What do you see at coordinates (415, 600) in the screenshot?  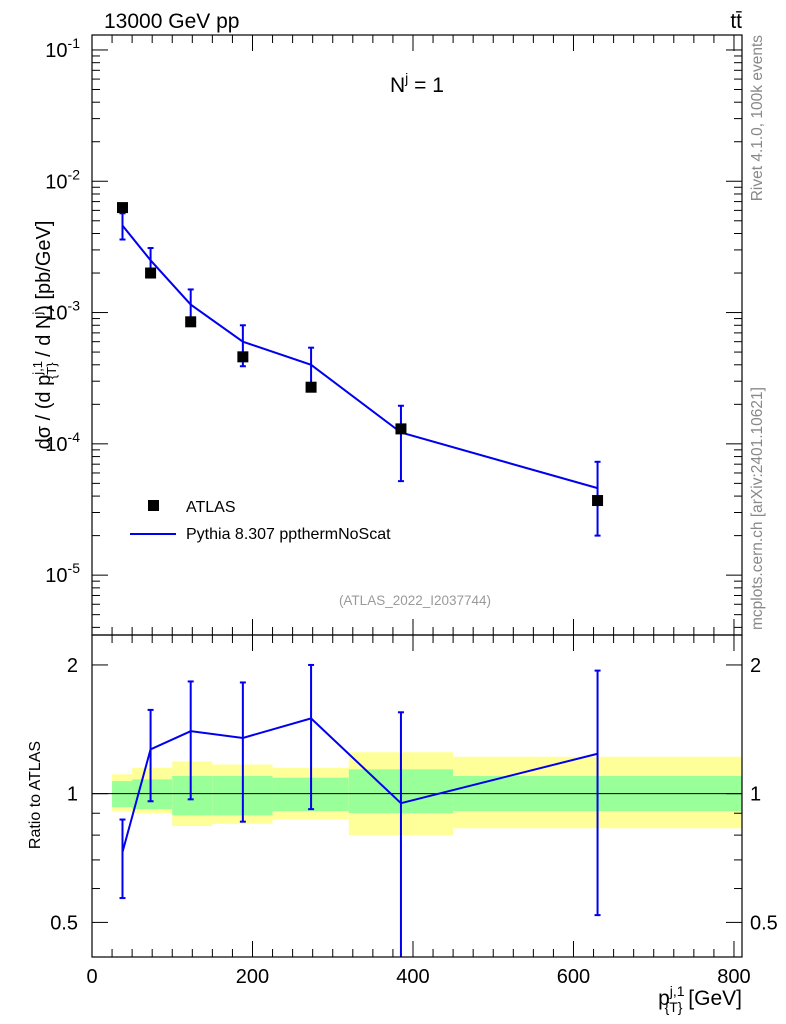 I see `reference-label: (ATLAS_2022_I2037744)` at bounding box center [415, 600].